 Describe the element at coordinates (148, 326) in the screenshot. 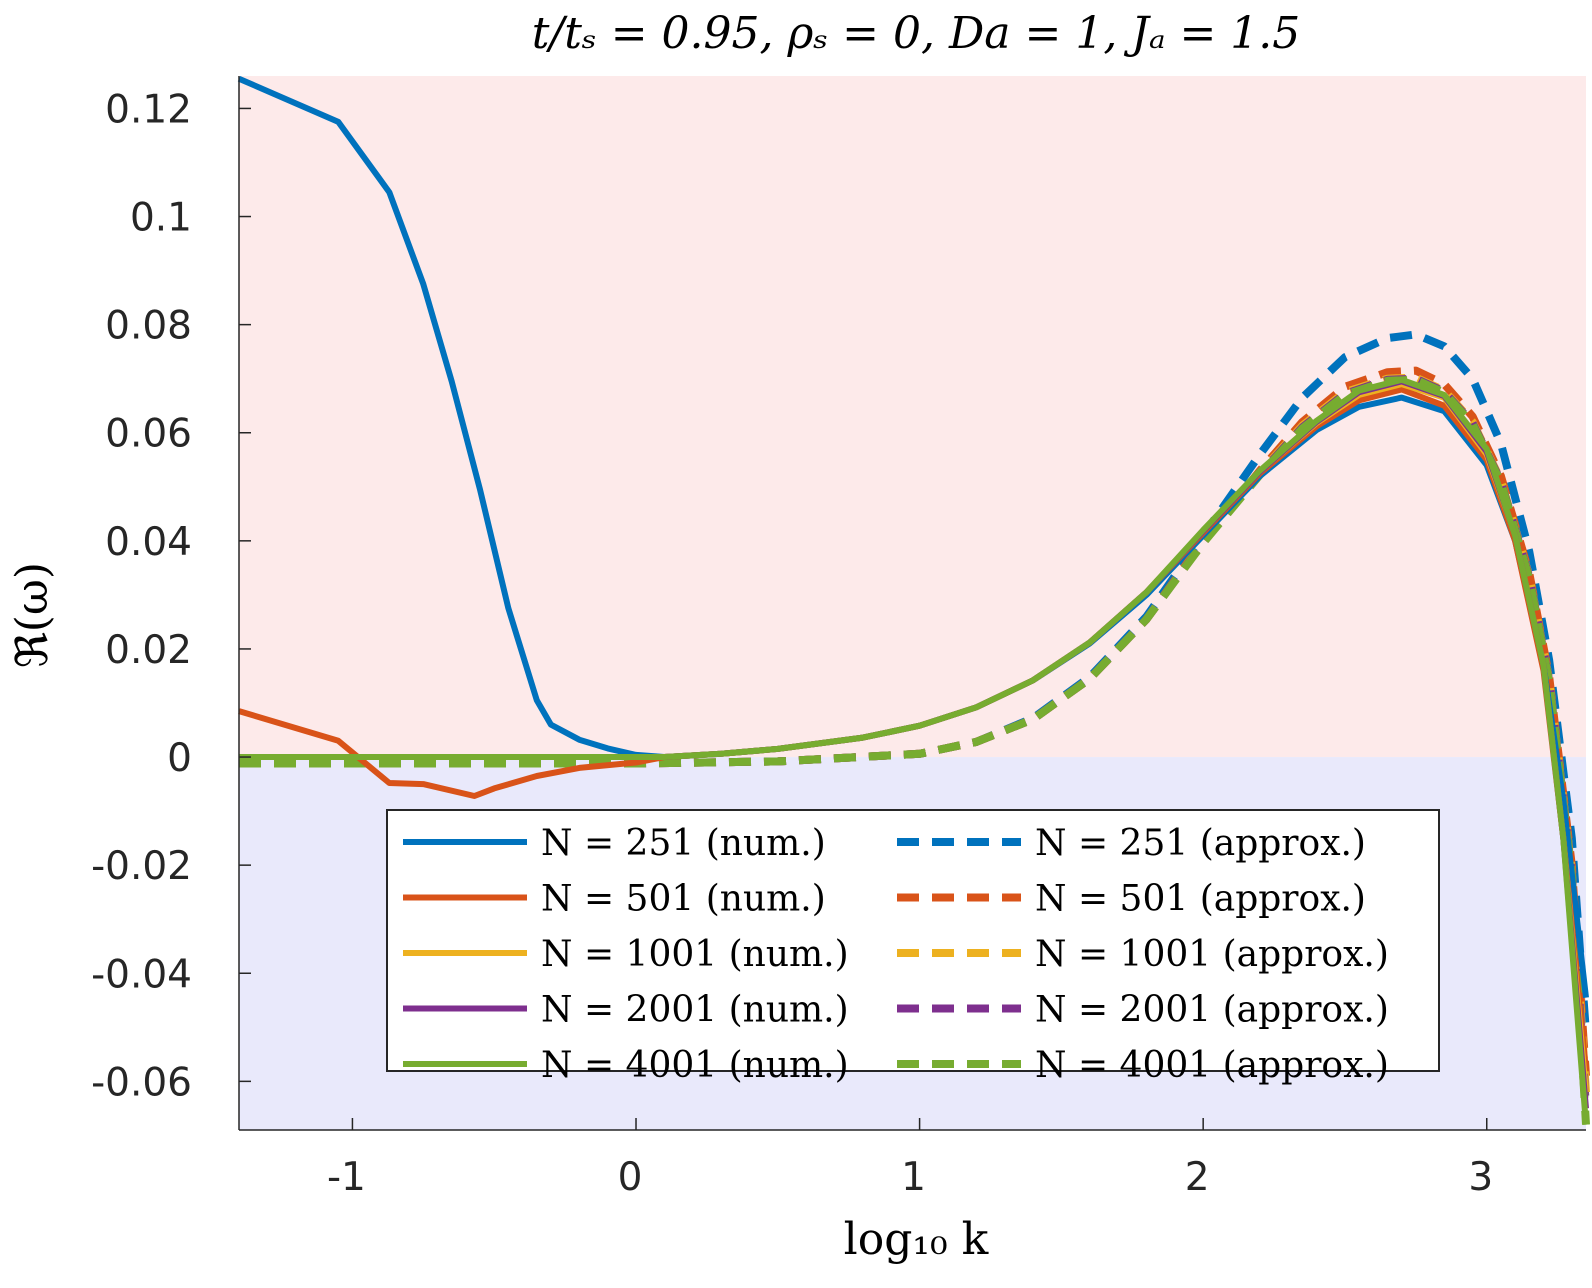

I see `y-tick-label: 0.08` at that location.